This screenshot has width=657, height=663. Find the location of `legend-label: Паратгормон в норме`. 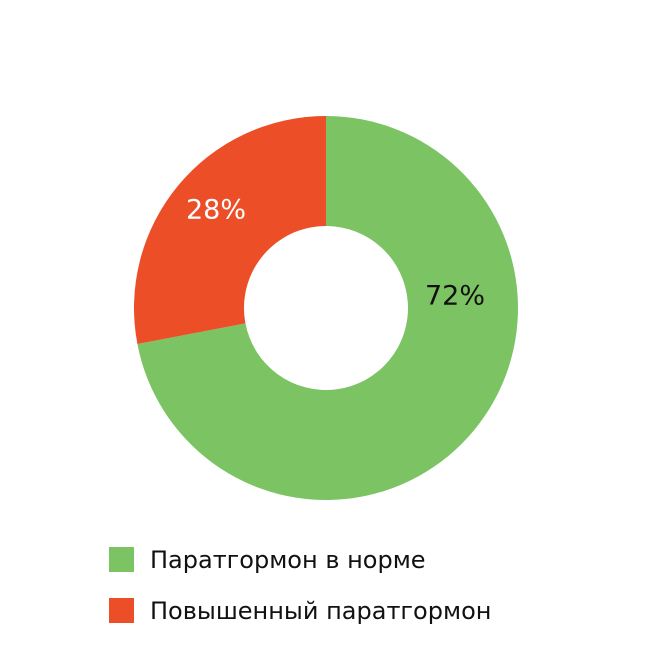

legend-label: Паратгормон в норме is located at coordinates (288, 560).